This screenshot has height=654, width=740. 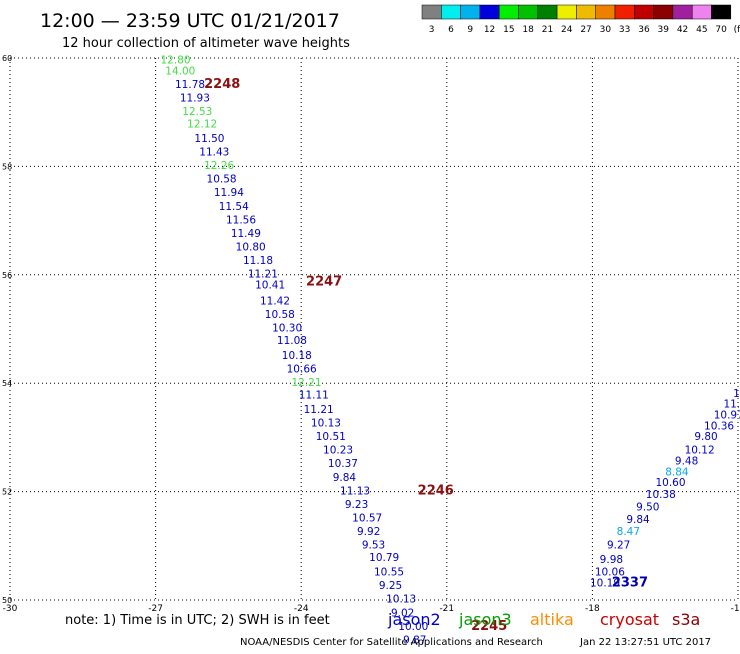 What do you see at coordinates (368, 532) in the screenshot?
I see `swh-value: 9.92` at bounding box center [368, 532].